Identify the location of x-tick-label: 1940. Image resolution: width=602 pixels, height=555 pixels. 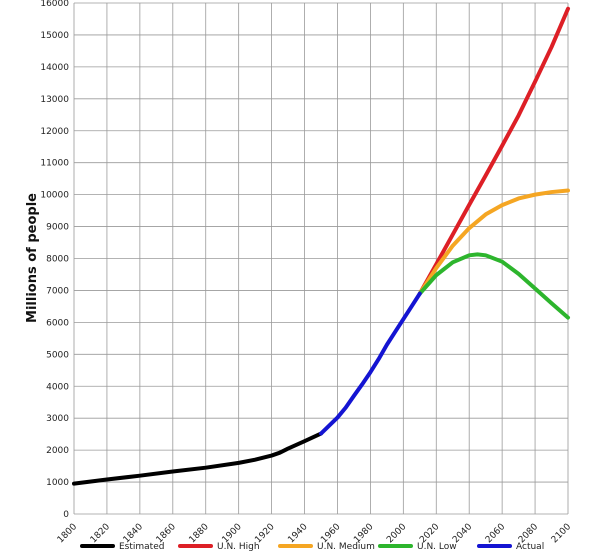
(297, 533).